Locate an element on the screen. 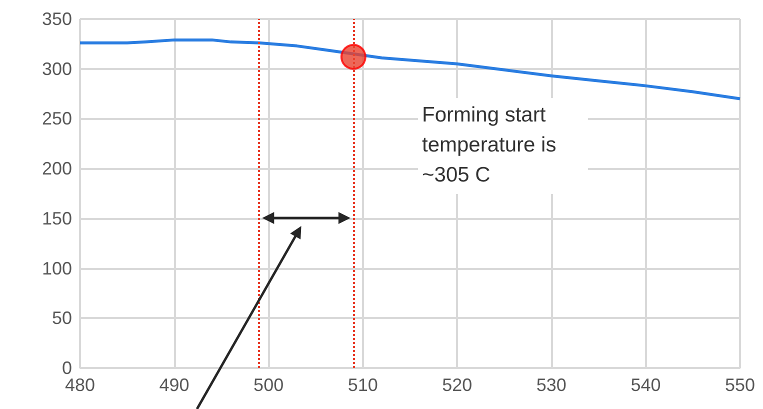  y-tick-label: 350 is located at coordinates (57, 19).